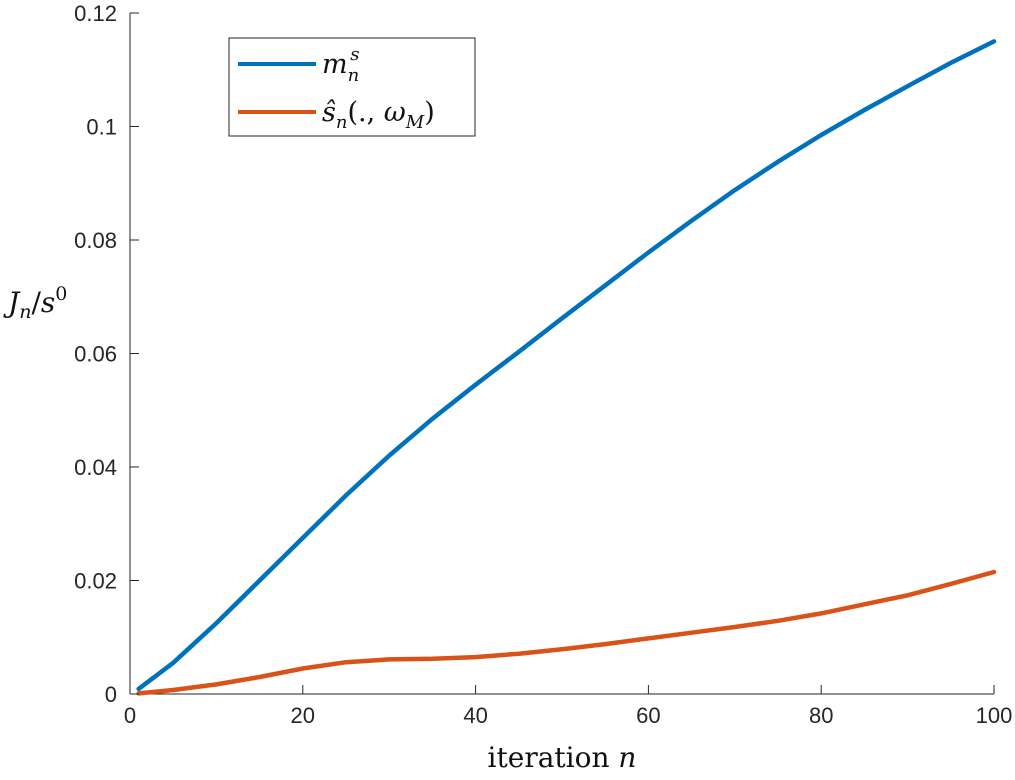 The width and height of the screenshot is (1015, 780). I want to click on x-axis-title: iteration n, so click(562, 757).